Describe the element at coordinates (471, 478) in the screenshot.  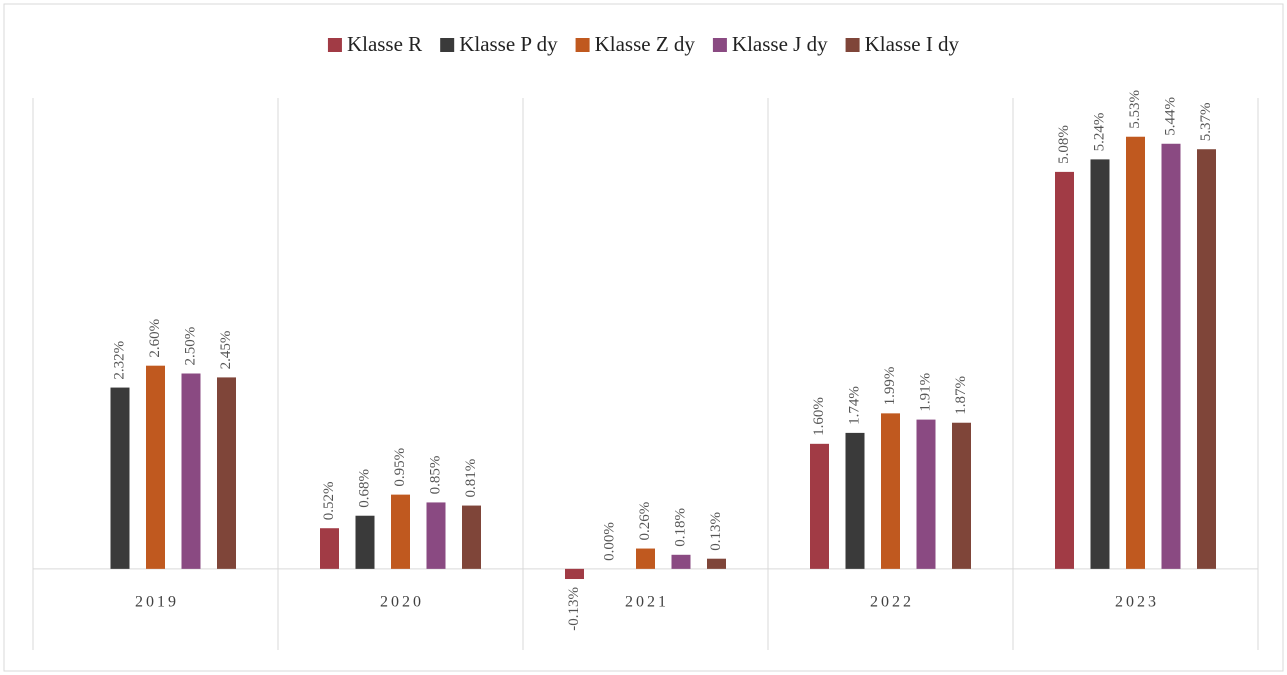
I see `data-label: 0.81%` at that location.